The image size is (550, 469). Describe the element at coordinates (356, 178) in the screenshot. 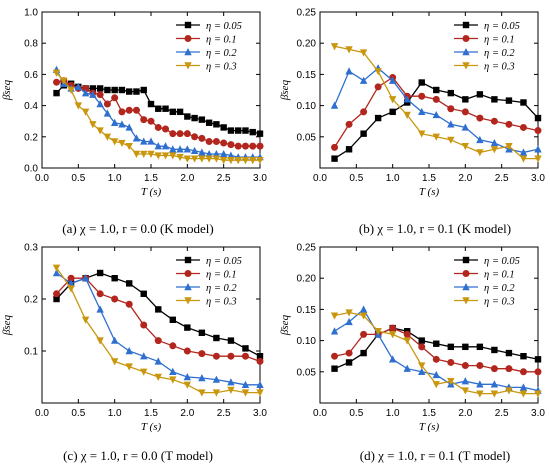

I see `x-tick-label: 0.5` at that location.